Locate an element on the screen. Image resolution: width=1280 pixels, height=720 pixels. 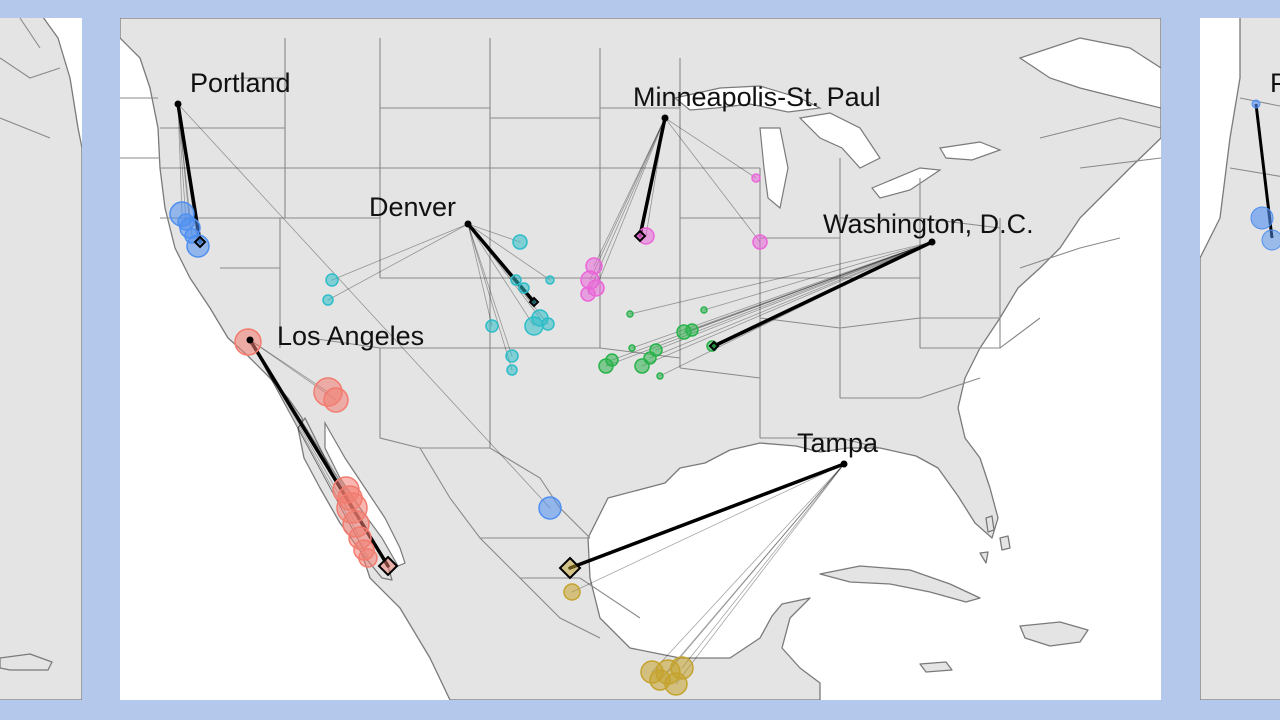
jamaica is located at coordinates (936, 667).